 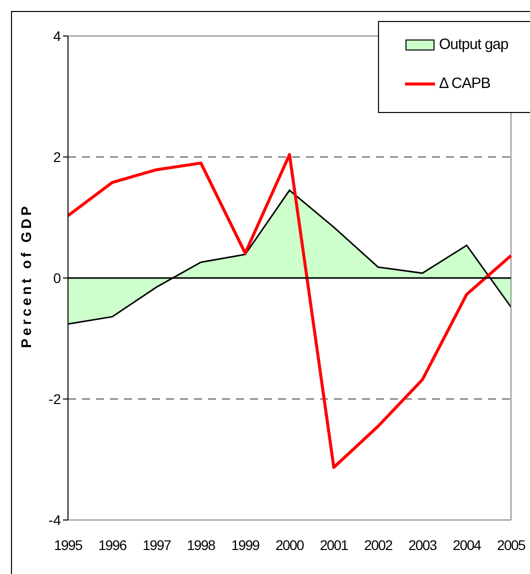 I want to click on x-tick-label: 1996, so click(x=113, y=544).